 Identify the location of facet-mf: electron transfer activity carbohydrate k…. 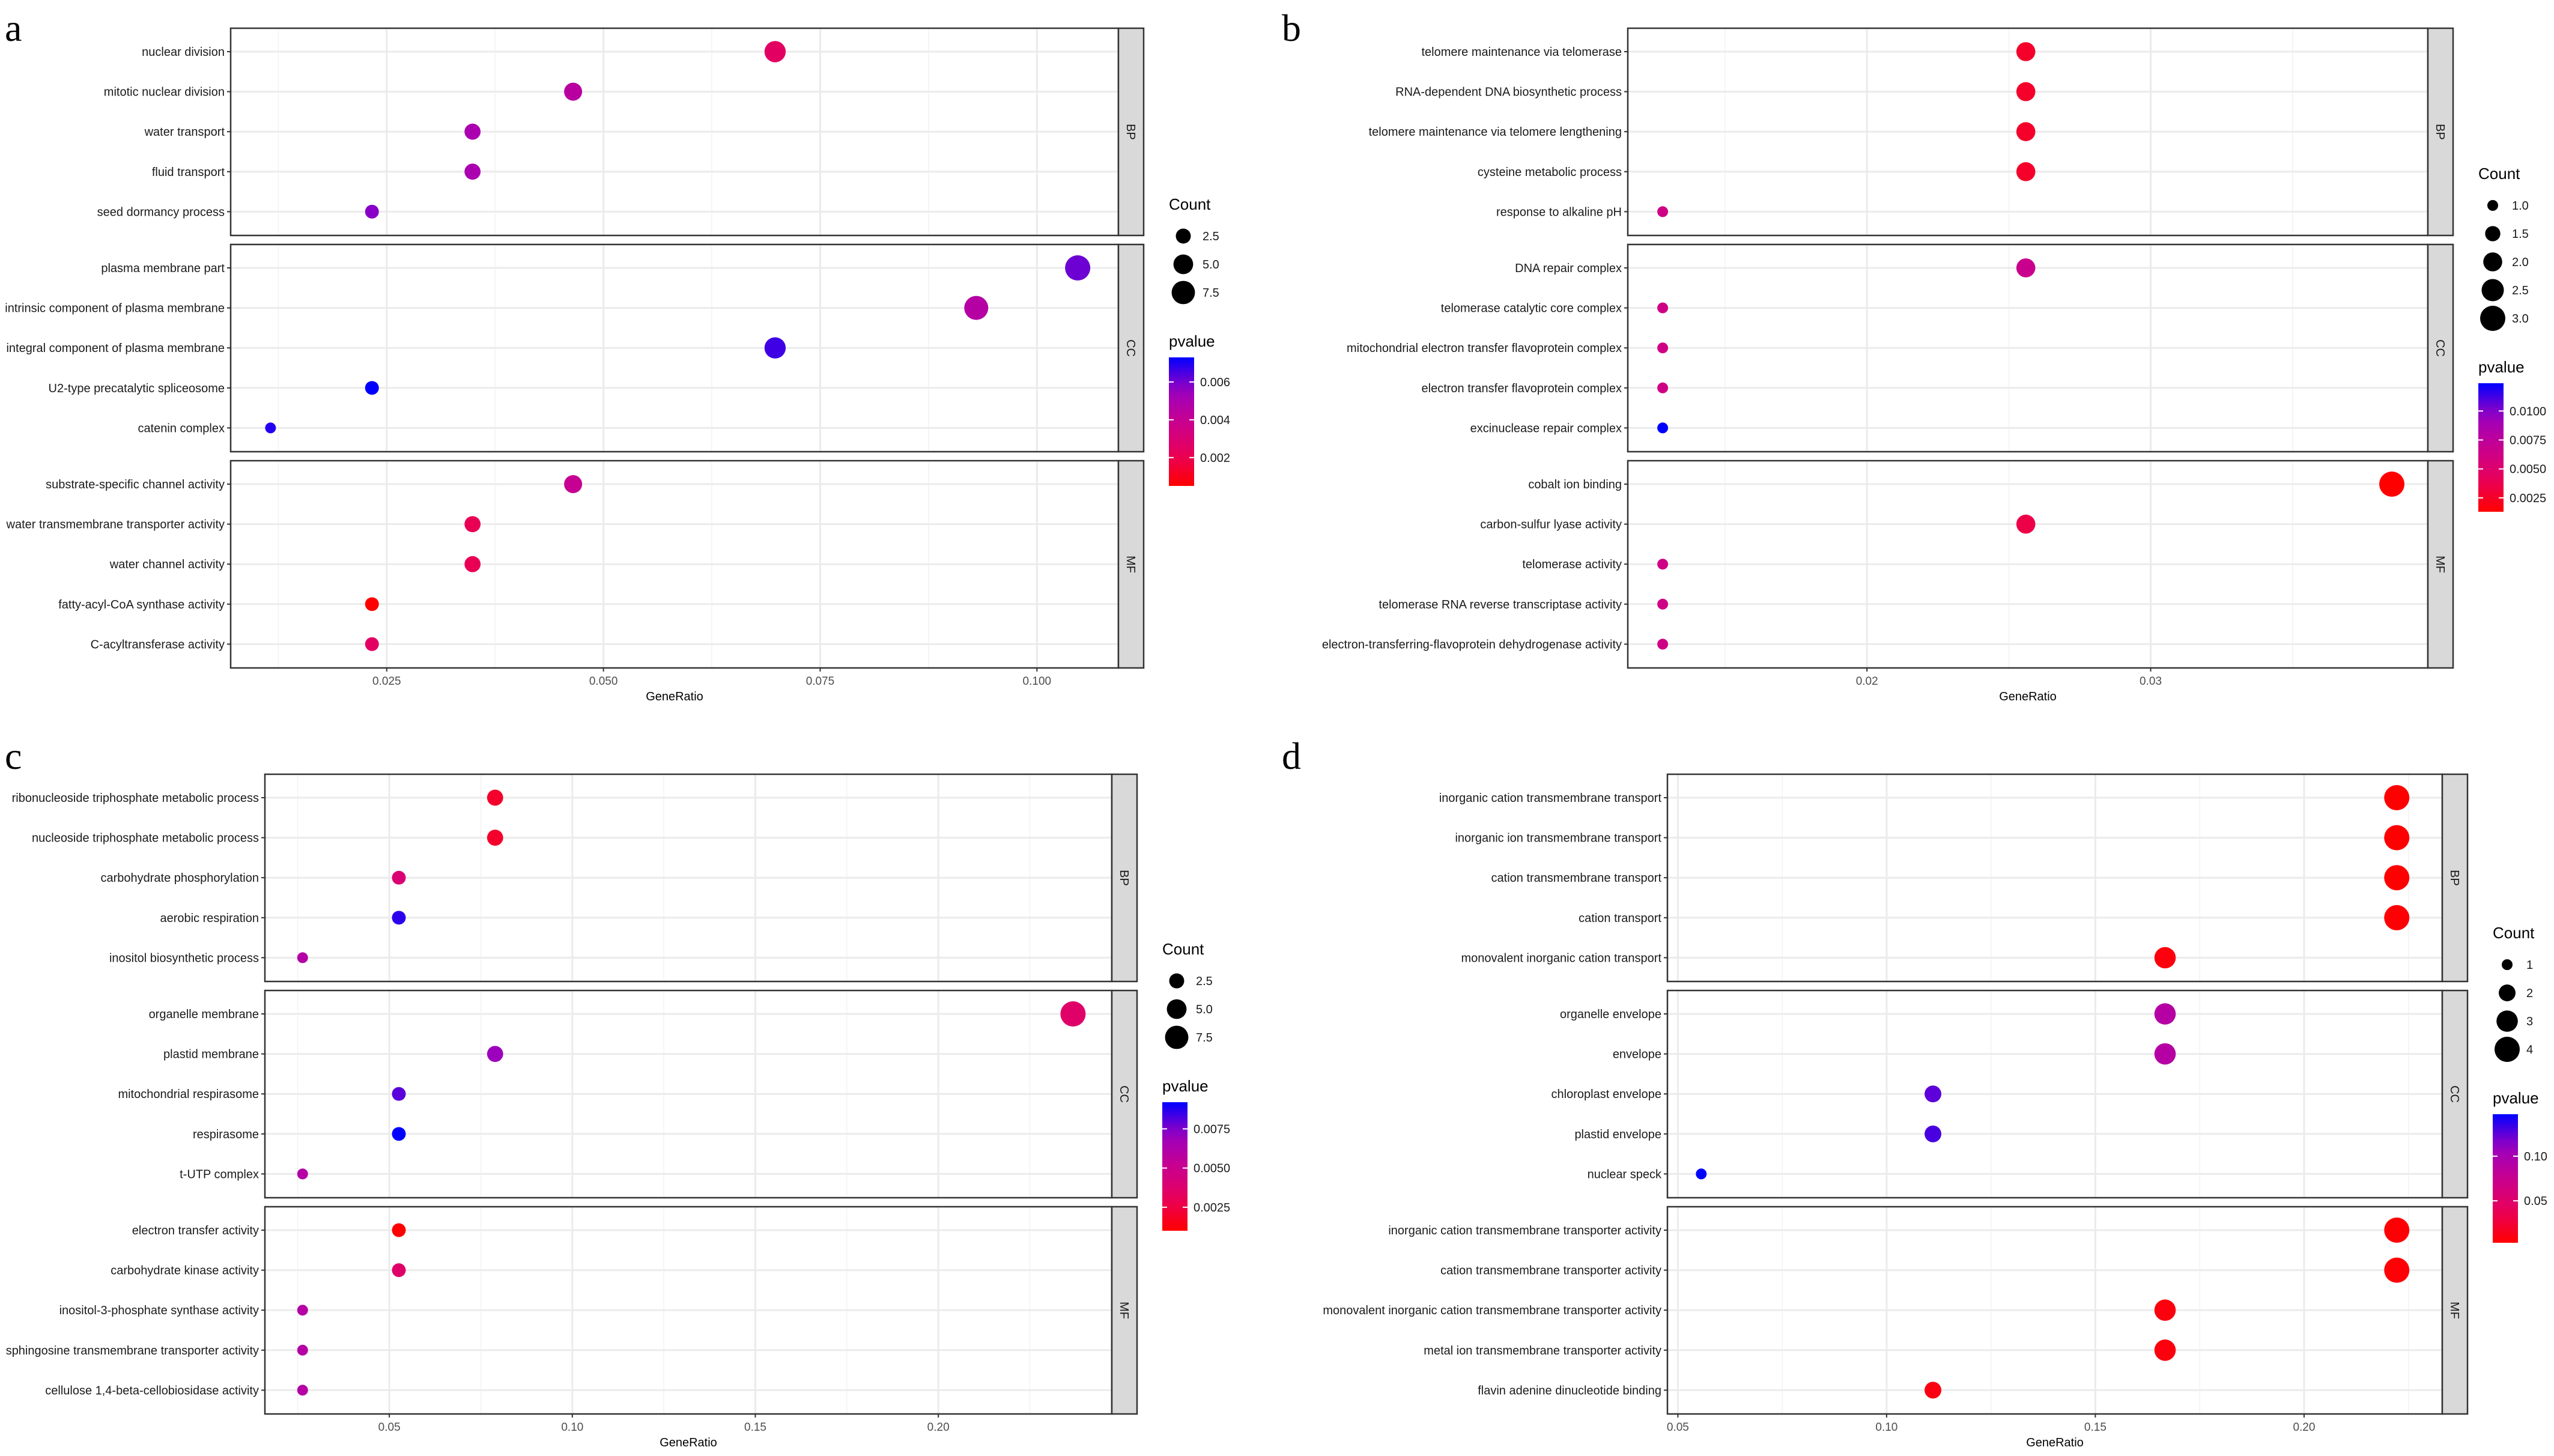
(572, 1311).